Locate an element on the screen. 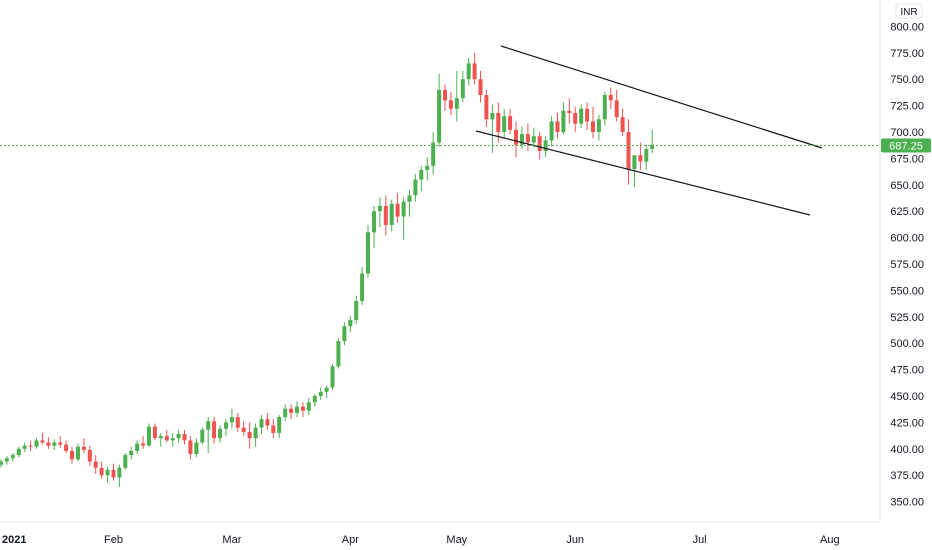 This screenshot has width=932, height=550. y-tick-label: 750.00 is located at coordinates (907, 80).